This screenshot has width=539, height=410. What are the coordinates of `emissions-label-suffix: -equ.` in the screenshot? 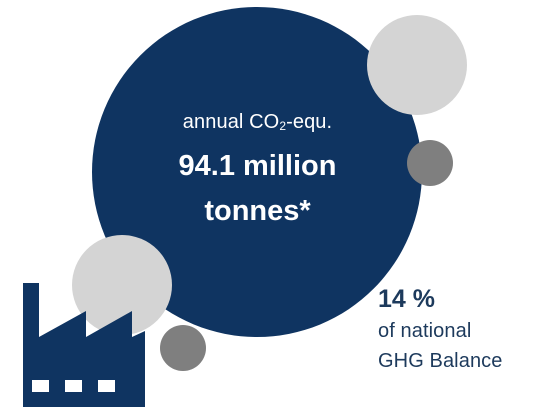 It's located at (309, 122).